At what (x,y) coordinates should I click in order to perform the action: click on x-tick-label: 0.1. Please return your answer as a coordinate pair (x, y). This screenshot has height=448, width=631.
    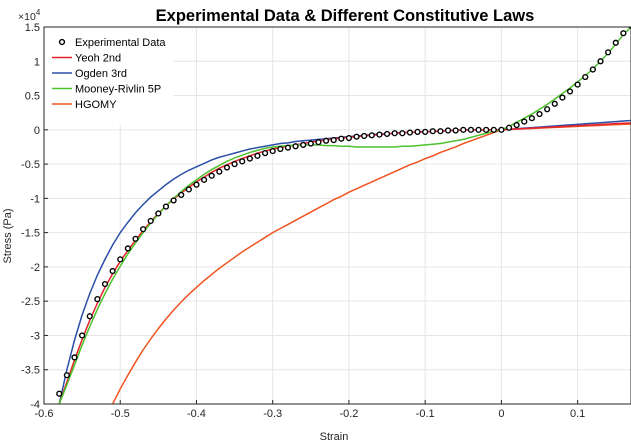
    Looking at the image, I should click on (577, 414).